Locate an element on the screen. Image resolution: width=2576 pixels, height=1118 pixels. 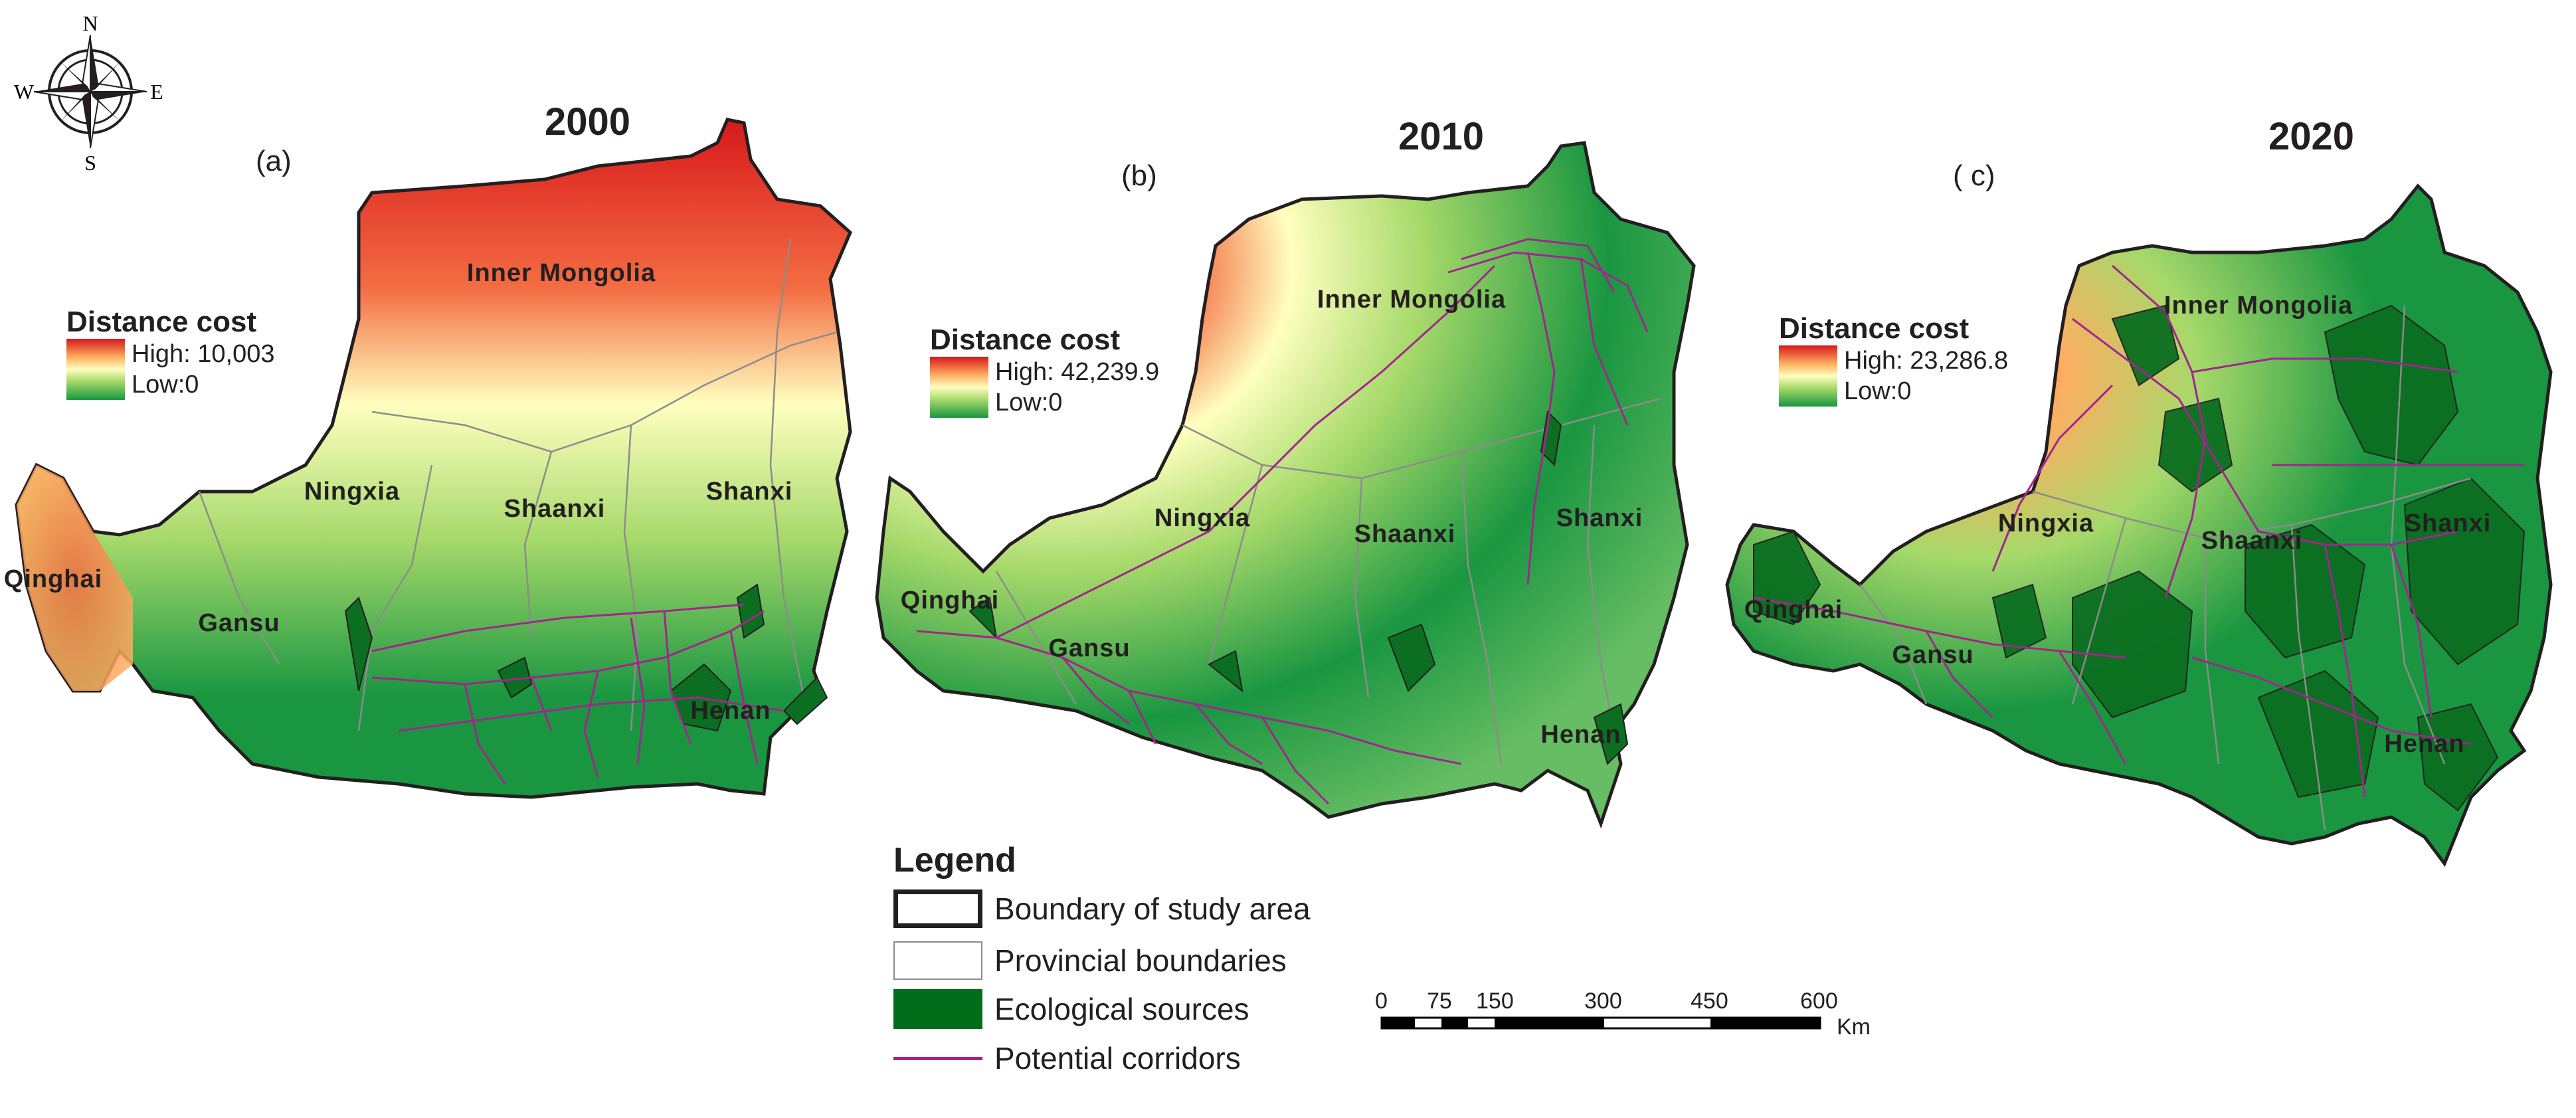
year-title-2010: 2010 is located at coordinates (1441, 136).